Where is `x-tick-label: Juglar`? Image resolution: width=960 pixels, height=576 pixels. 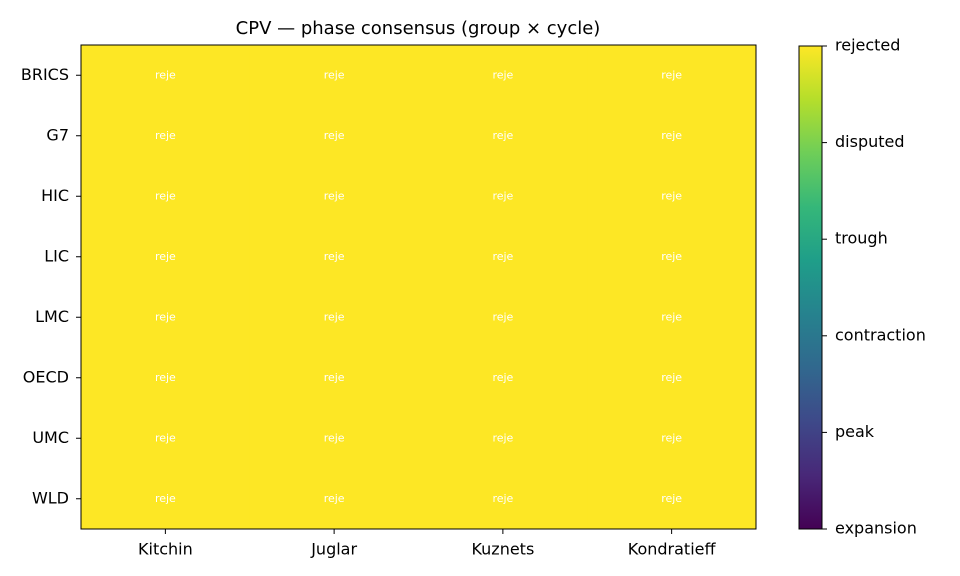
x-tick-label: Juglar is located at coordinates (333, 549).